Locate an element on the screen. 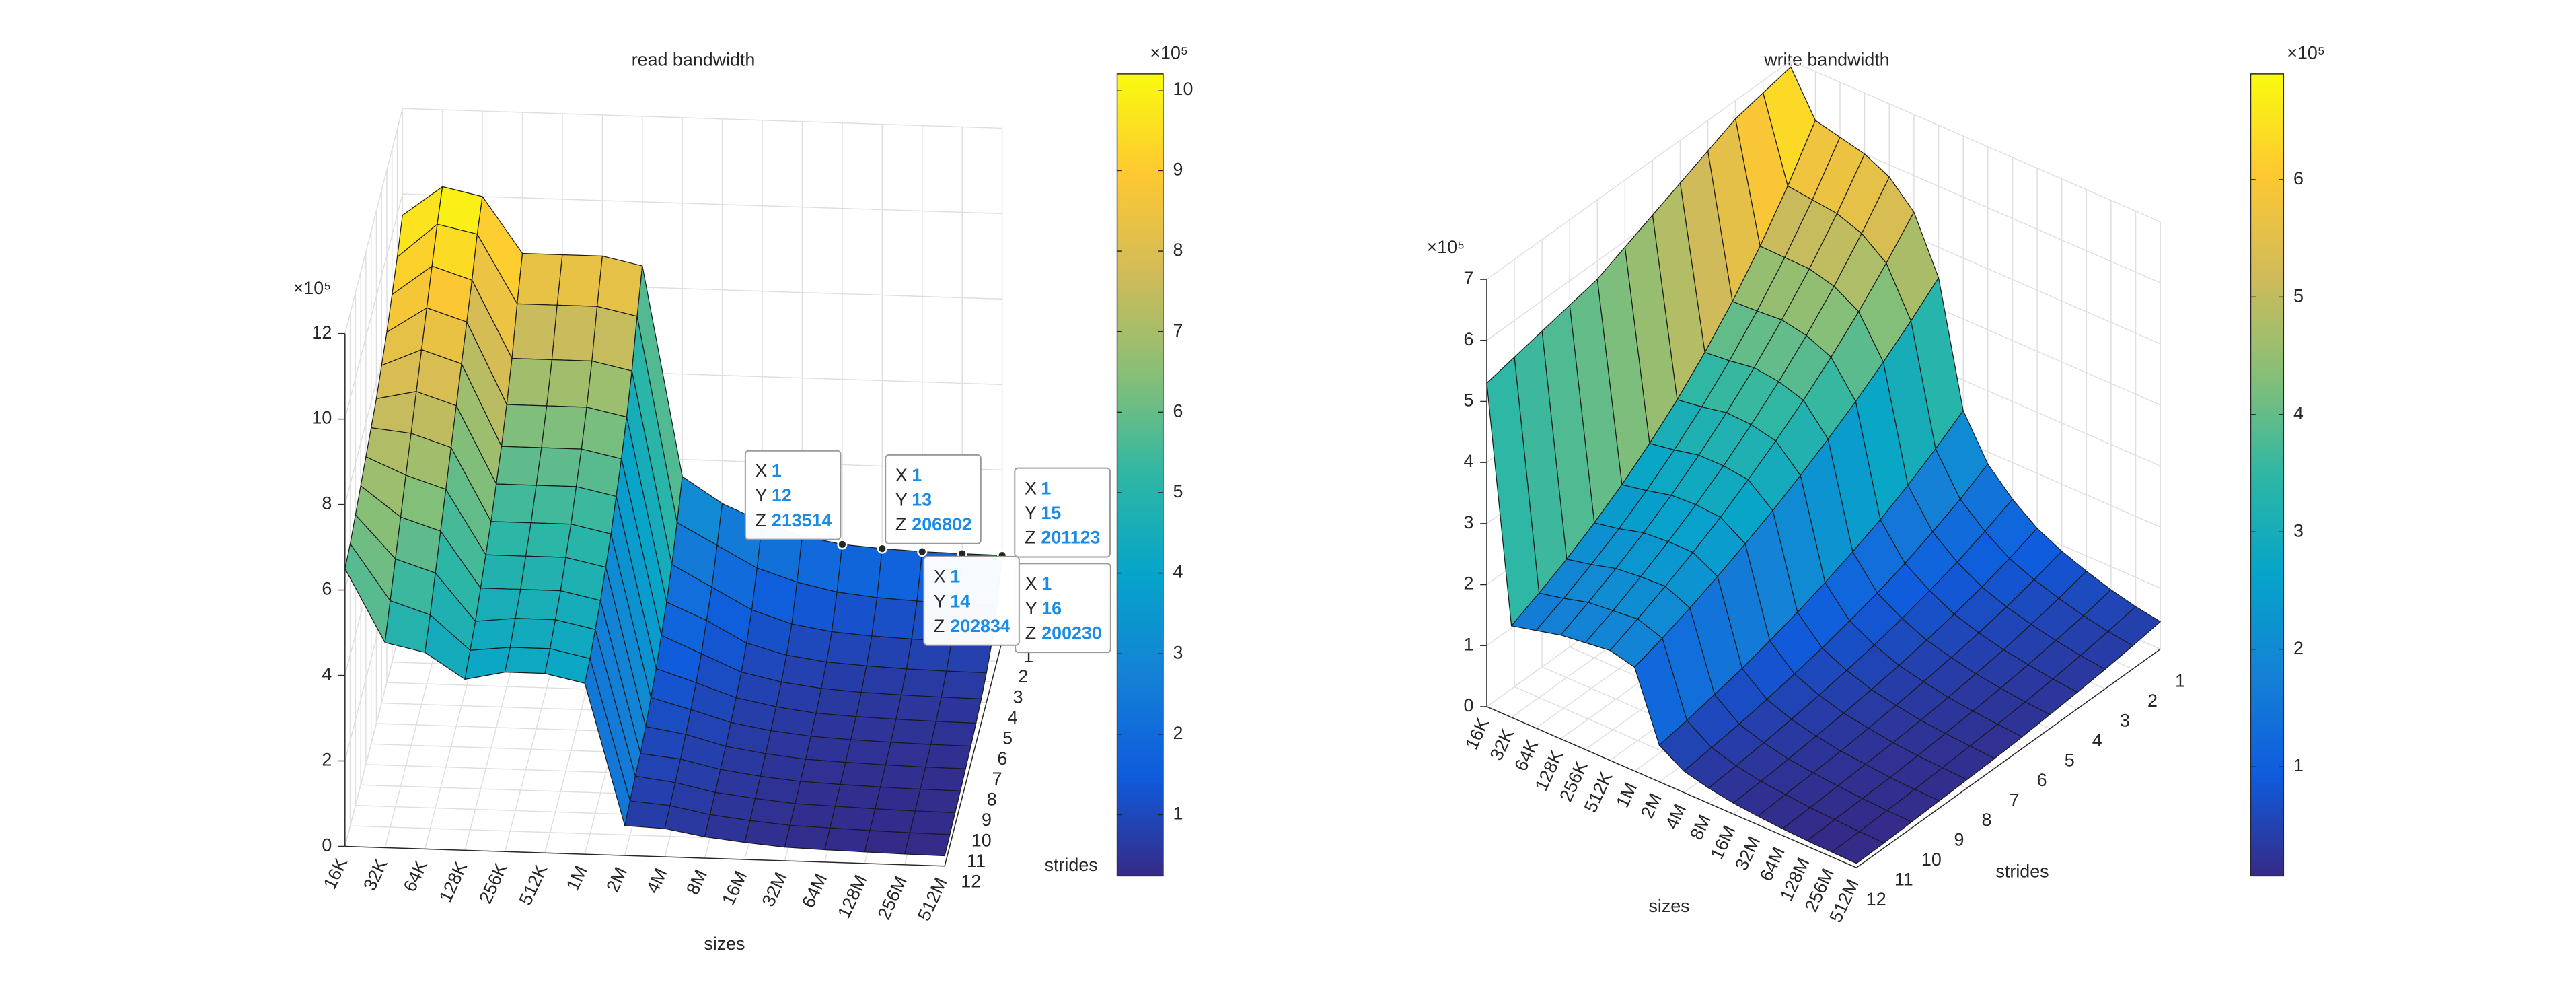 This screenshot has width=2576, height=986. colorbar-tick-label: 3 is located at coordinates (1178, 652).